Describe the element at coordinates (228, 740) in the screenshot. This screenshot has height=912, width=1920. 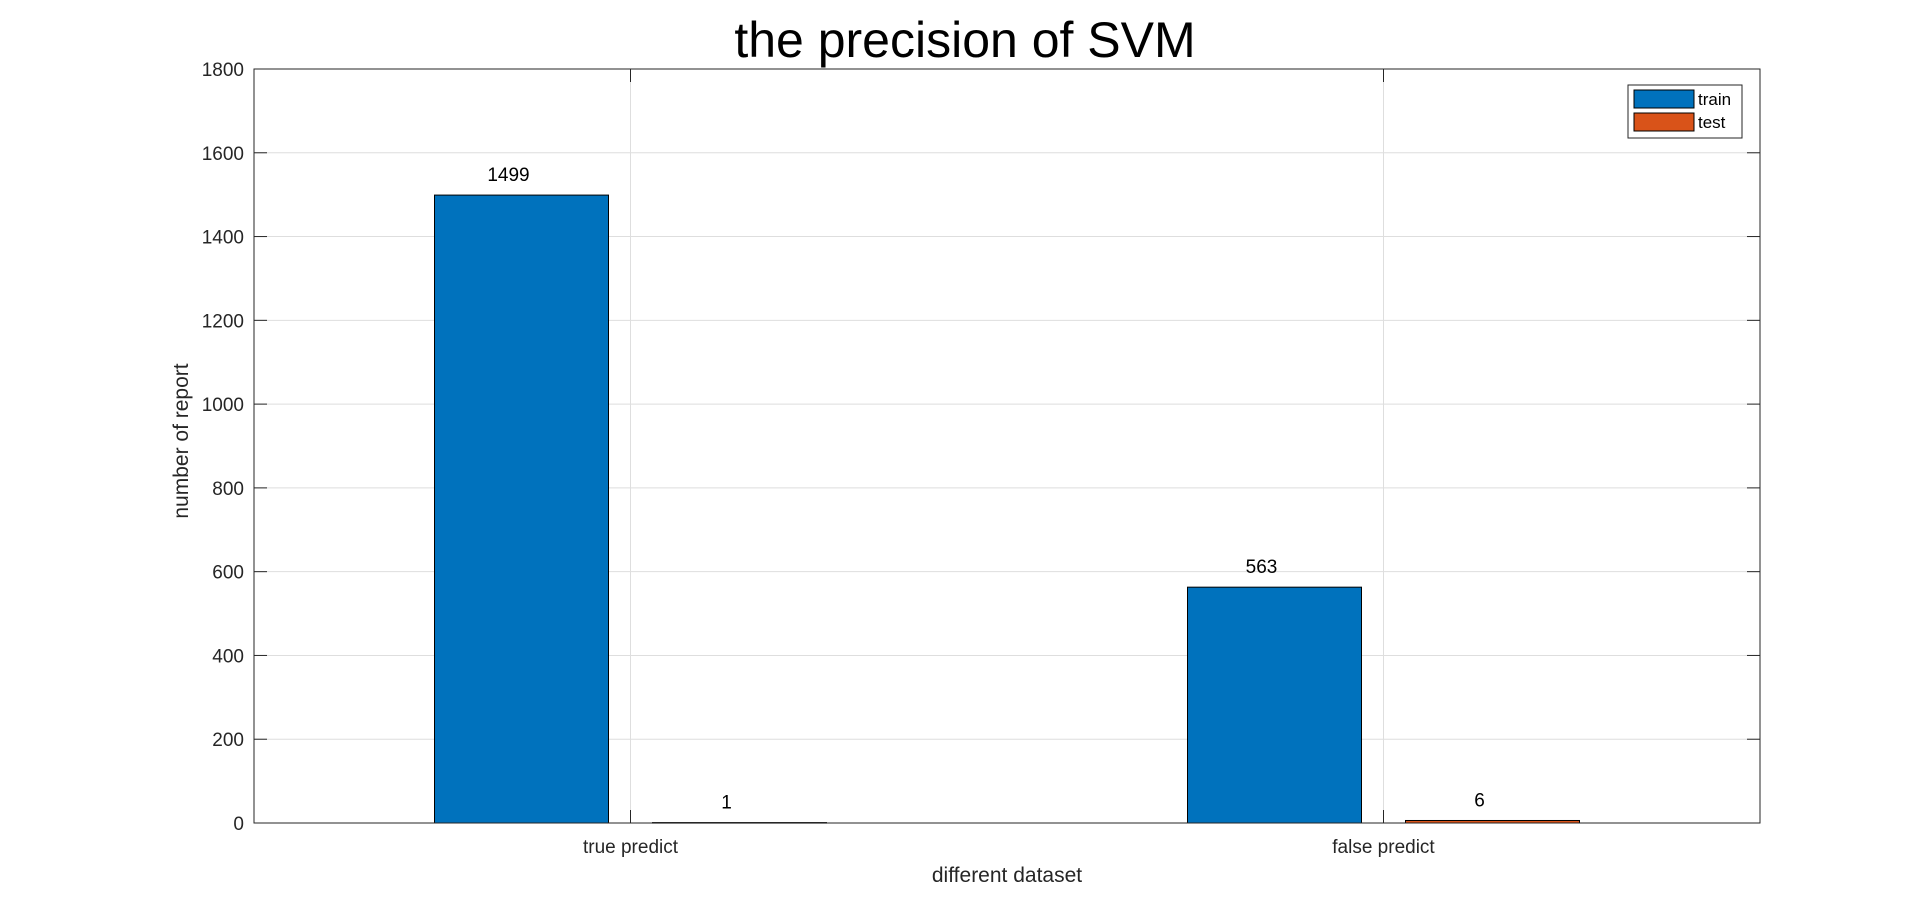
I see `y-tick-label: 200` at that location.